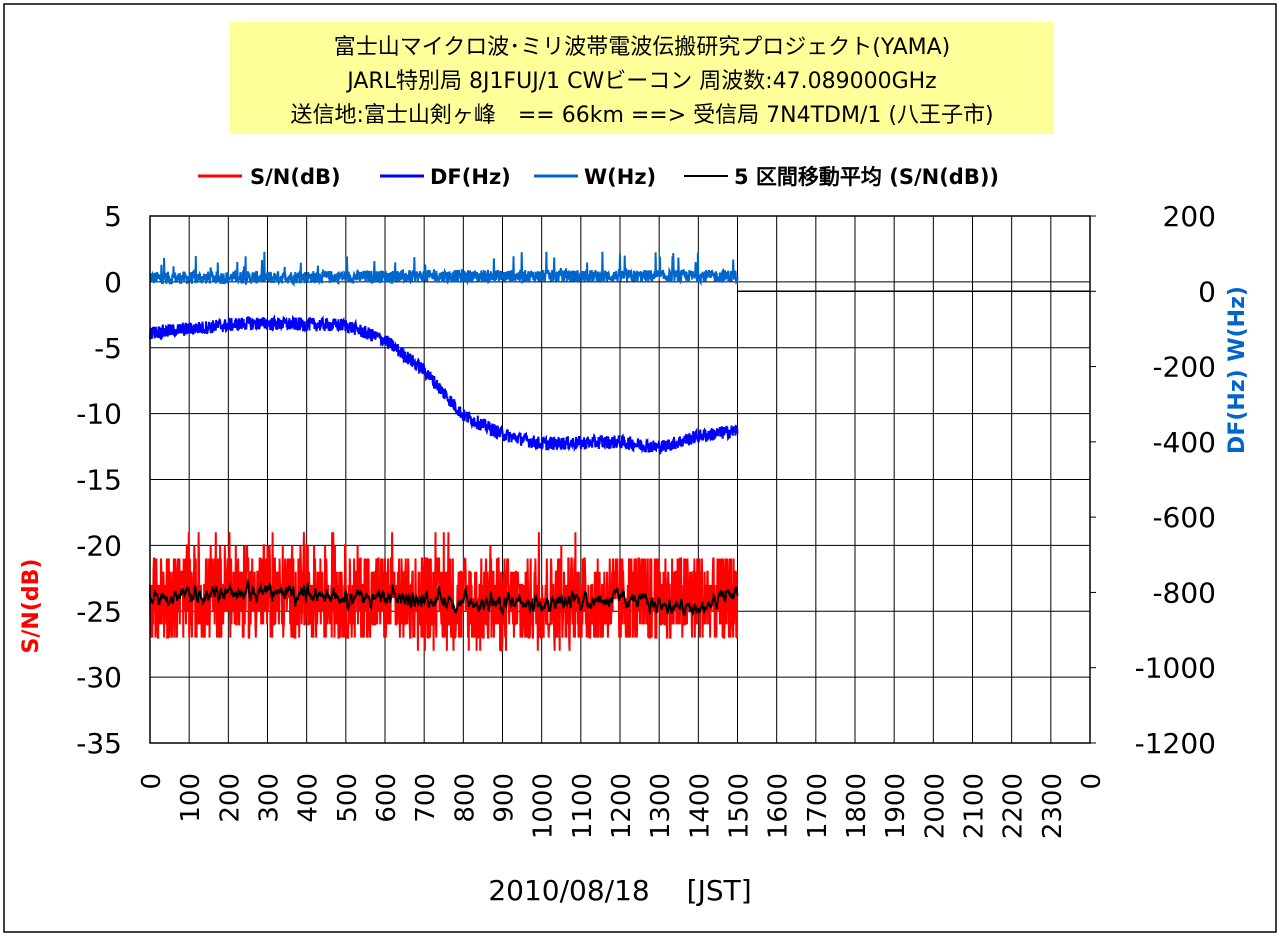 The width and height of the screenshot is (1280, 936). What do you see at coordinates (1014, 806) in the screenshot?
I see `x-tick-label: 2200` at bounding box center [1014, 806].